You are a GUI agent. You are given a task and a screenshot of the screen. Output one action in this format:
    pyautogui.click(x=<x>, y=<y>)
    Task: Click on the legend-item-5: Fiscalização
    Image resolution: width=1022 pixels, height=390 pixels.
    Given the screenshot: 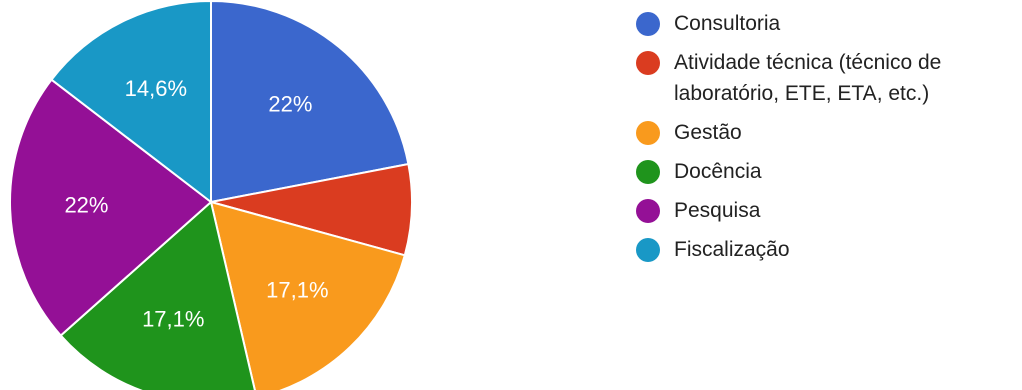 What is the action you would take?
    pyautogui.click(x=828, y=249)
    